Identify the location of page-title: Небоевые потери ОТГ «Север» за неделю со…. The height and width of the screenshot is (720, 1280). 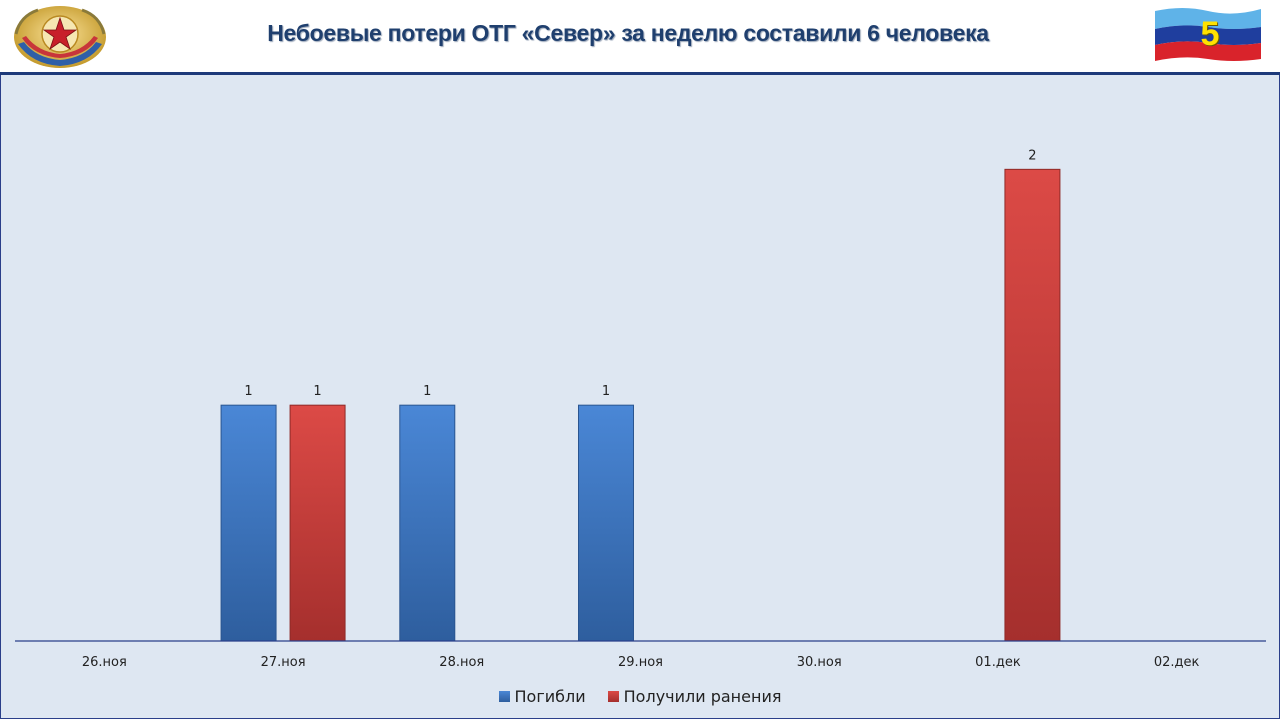
(628, 33).